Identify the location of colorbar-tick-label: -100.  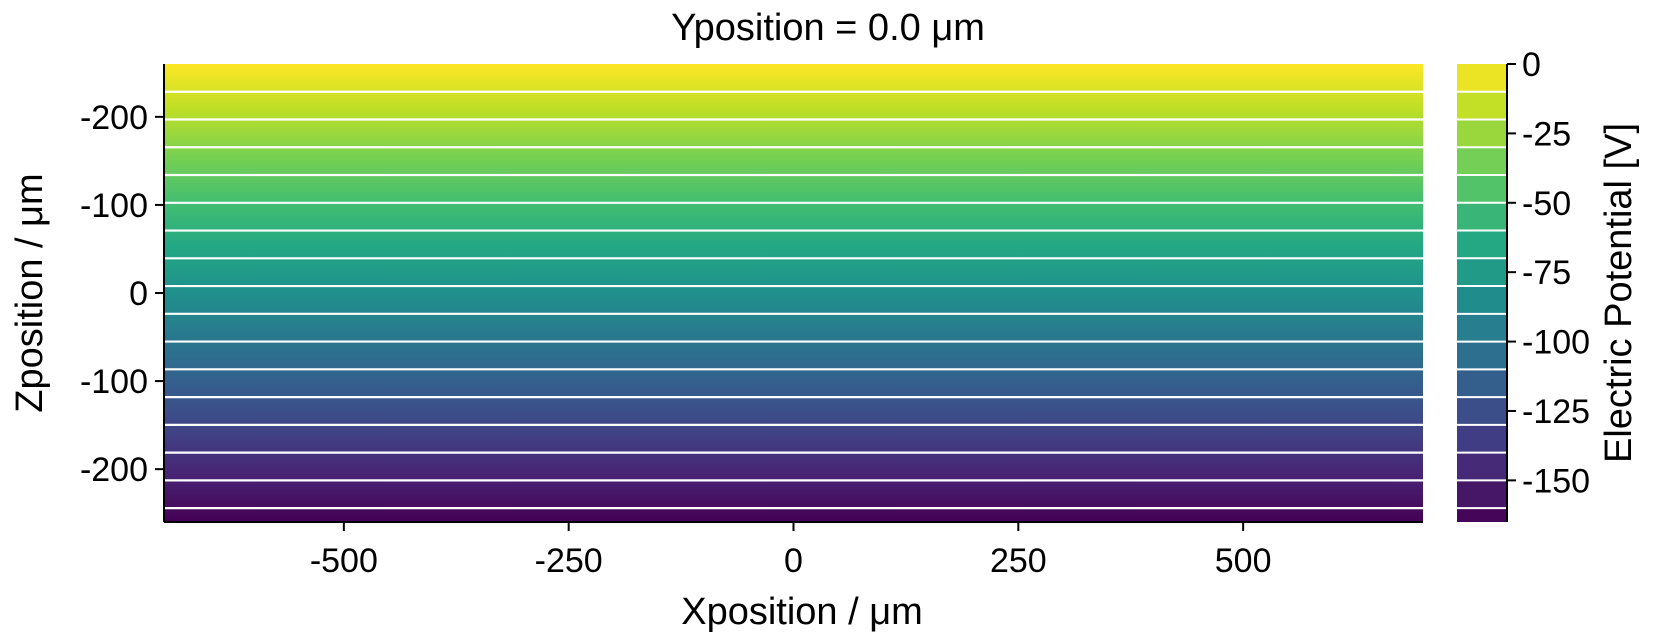
(1556, 343).